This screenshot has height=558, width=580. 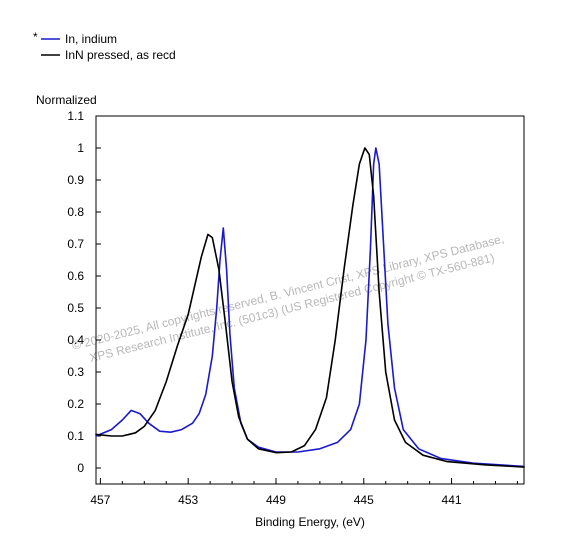 I want to click on y-tick-label: 0.5, so click(x=75, y=308).